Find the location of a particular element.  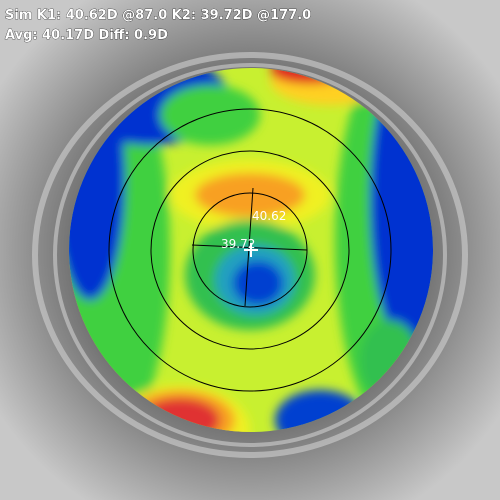

center-cross is located at coordinates (251, 250).